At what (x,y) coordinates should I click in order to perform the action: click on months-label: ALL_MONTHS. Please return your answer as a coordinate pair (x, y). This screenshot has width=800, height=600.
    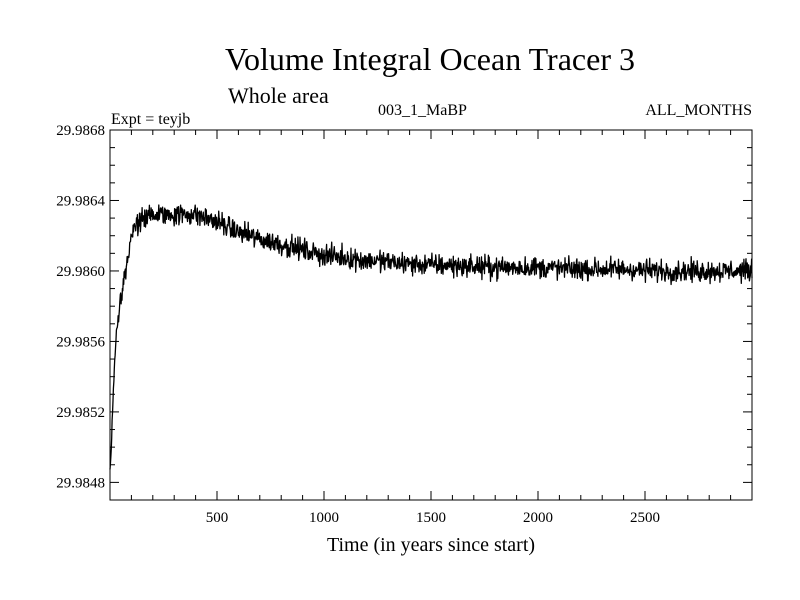
    Looking at the image, I should click on (698, 110).